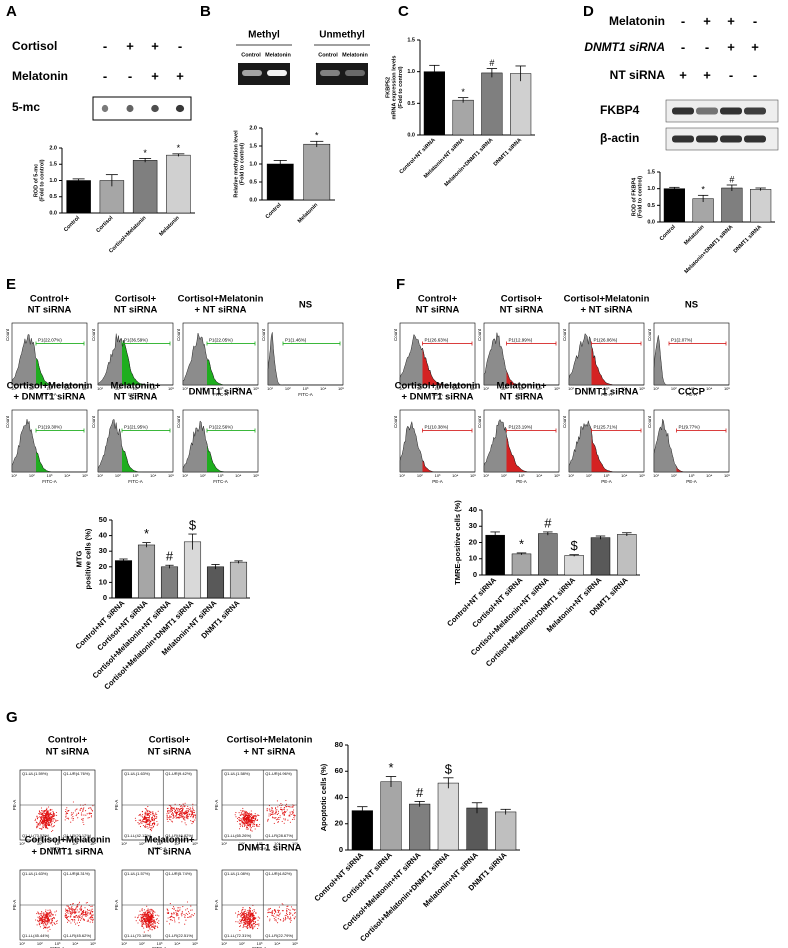 The height and width of the screenshot is (948, 788). Describe the element at coordinates (35, 873) in the screenshot. I see `quadrant-label: Q1-UL(1.63%)` at that location.